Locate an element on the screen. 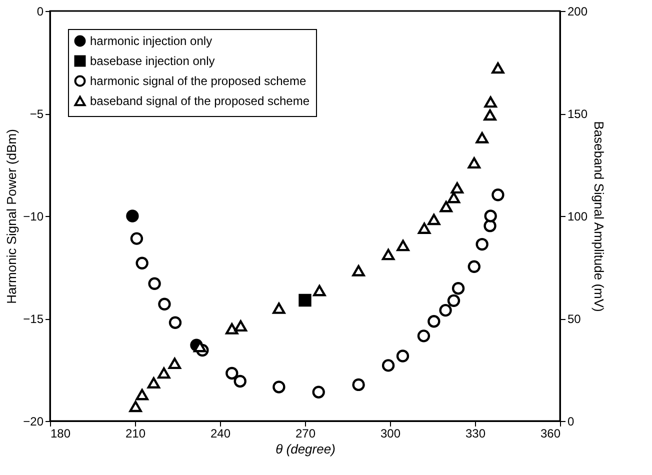 Image resolution: width=652 pixels, height=475 pixels. x-tick-label: 270 is located at coordinates (305, 433).